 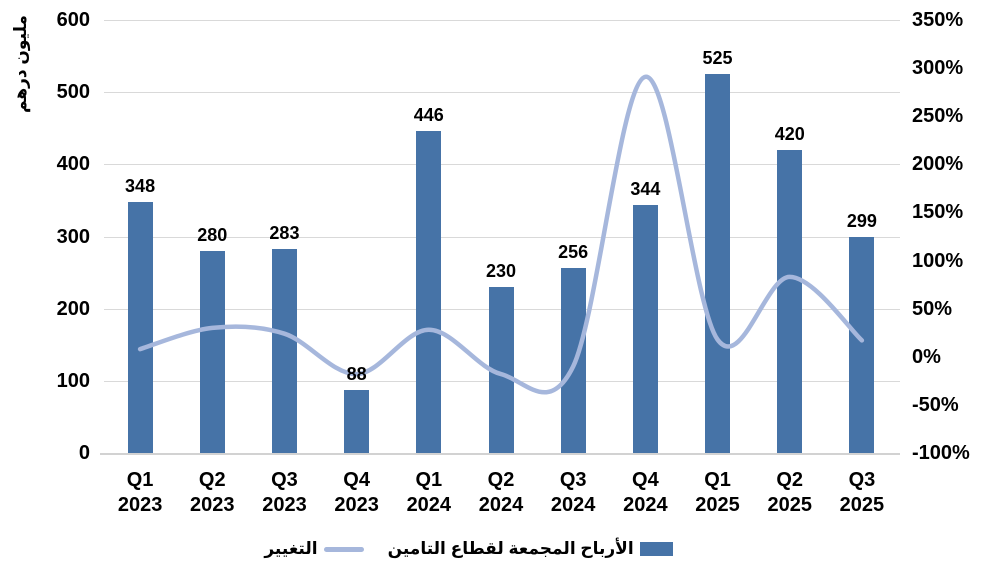 What do you see at coordinates (938, 68) in the screenshot?
I see `right-axis-tick-label: 300%` at bounding box center [938, 68].